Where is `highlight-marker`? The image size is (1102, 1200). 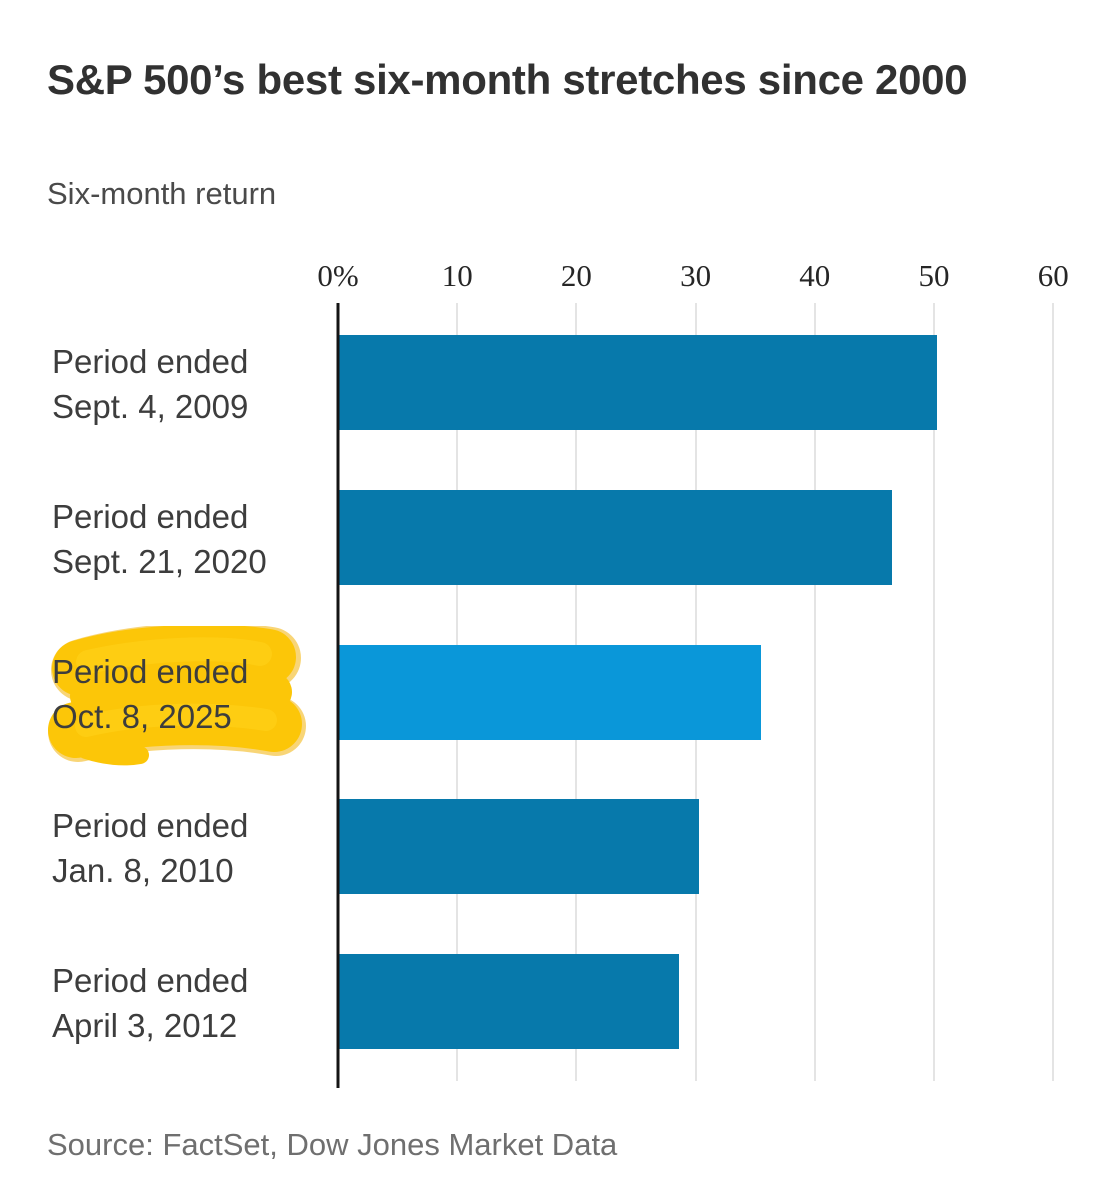
highlight-marker is located at coordinates (177, 696).